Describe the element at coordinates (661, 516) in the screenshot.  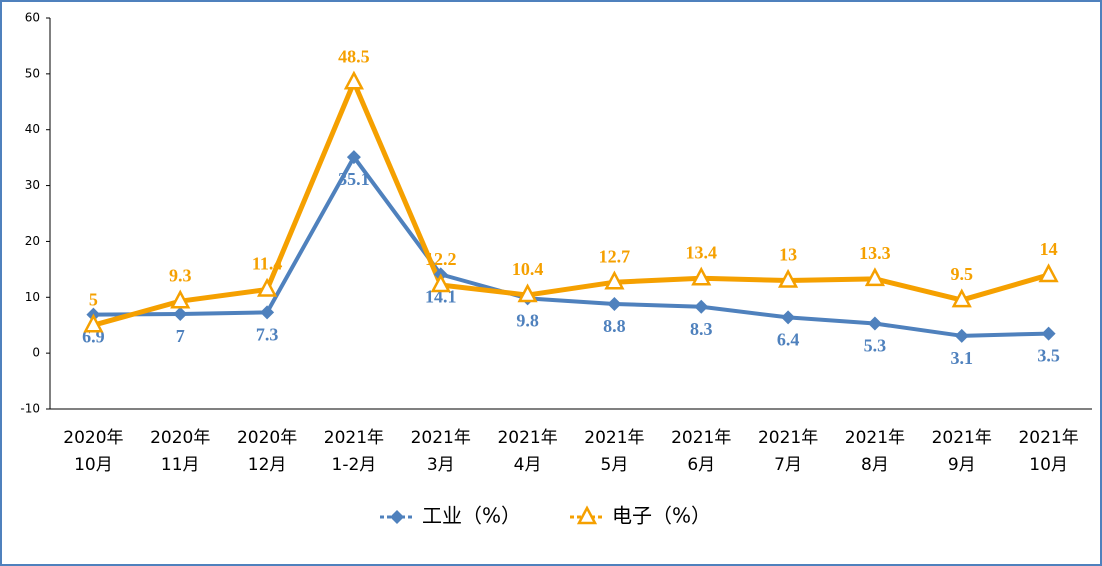
I see `legend-label: 电子（%）` at that location.